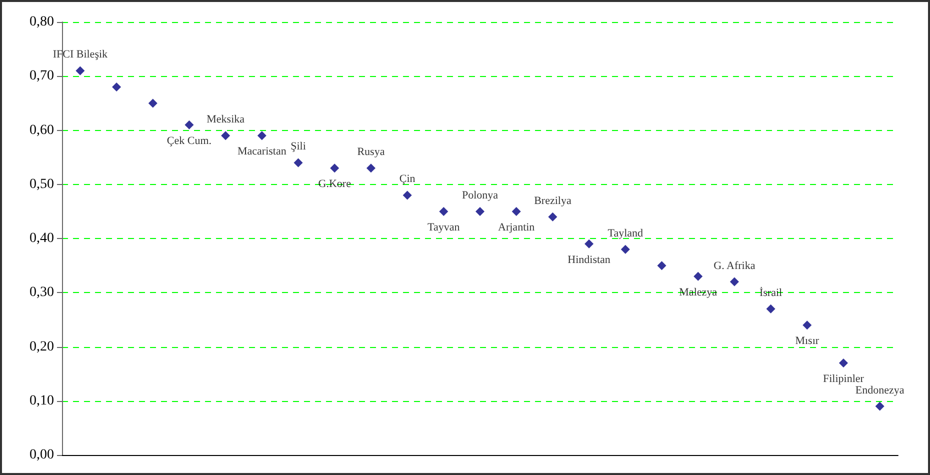  What do you see at coordinates (843, 378) in the screenshot?
I see `x-tick-label: Filipinler` at bounding box center [843, 378].